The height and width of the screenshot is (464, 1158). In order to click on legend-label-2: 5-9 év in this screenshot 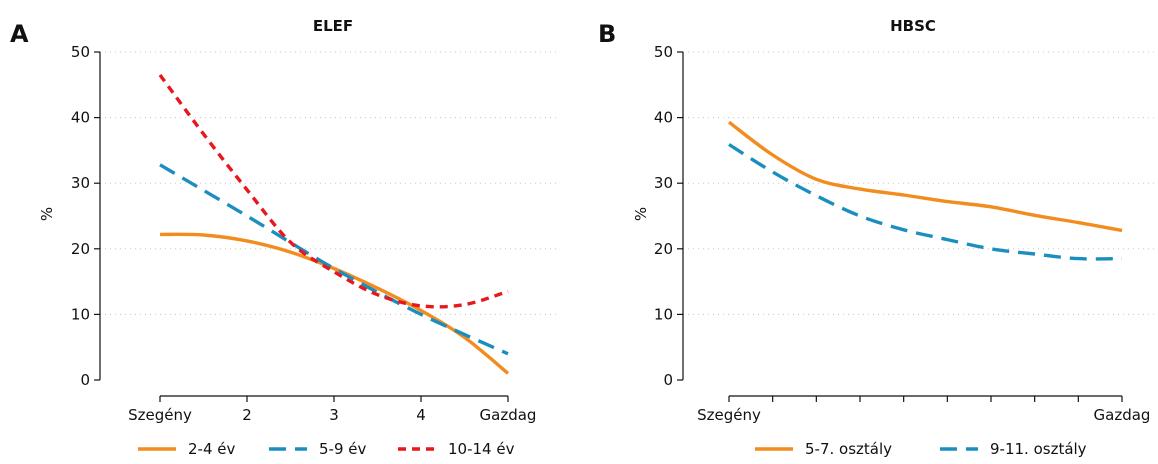, I will do `click(342, 449)`.